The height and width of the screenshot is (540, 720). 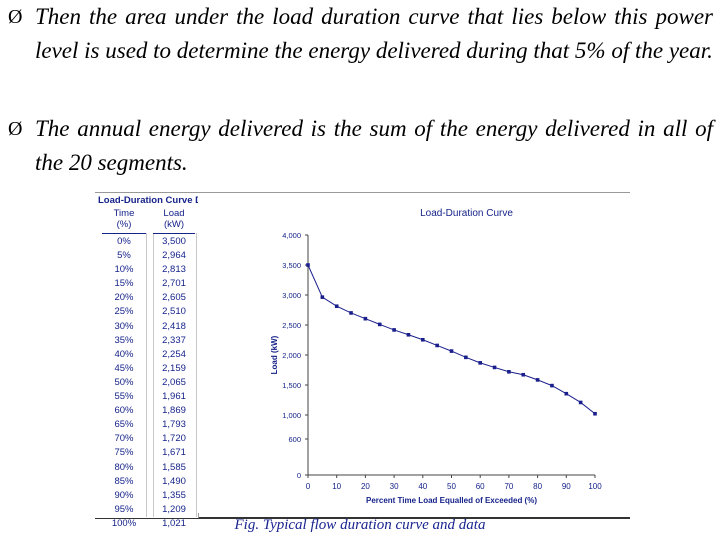 I want to click on table-cell-load: 1,793, so click(x=174, y=425).